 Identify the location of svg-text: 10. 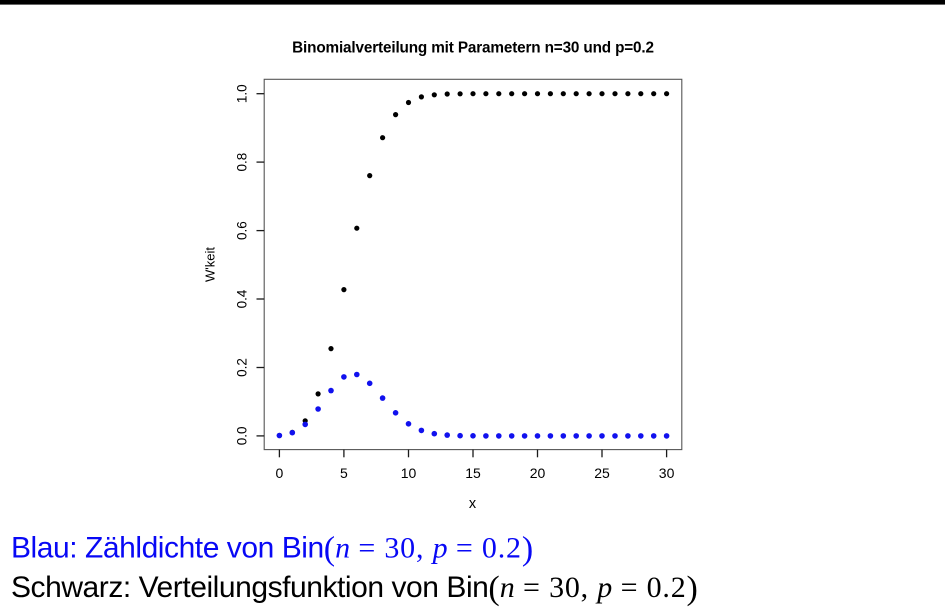
(409, 473).